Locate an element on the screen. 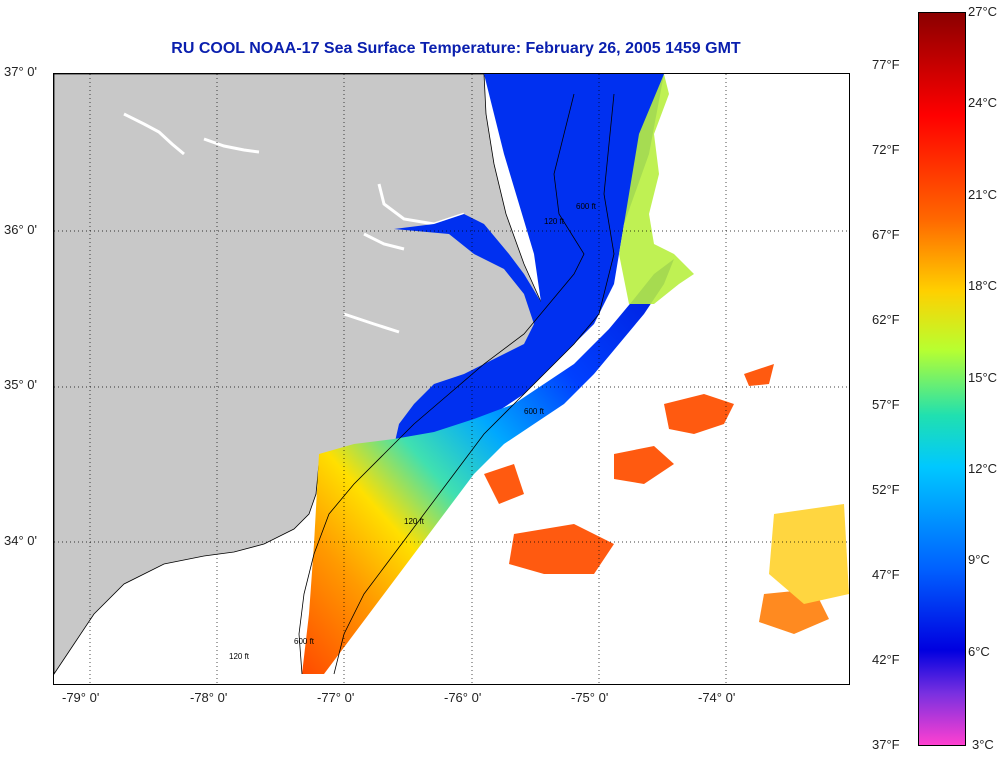  fahrenheit-label: 62°F is located at coordinates (886, 319).